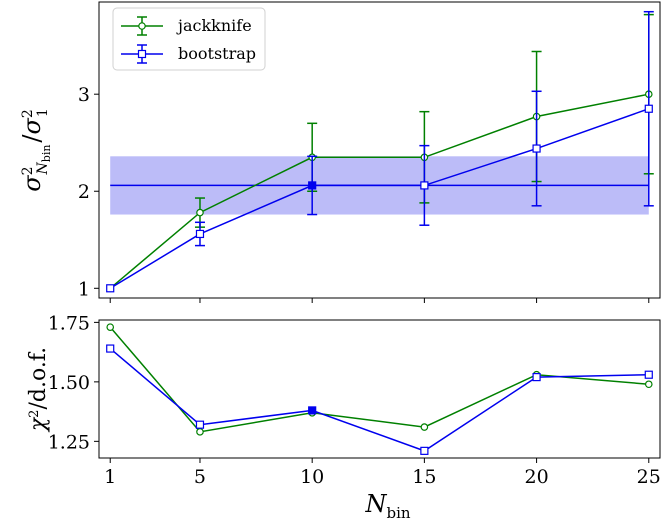 The image size is (668, 525). Describe the element at coordinates (69, 383) in the screenshot. I see `y-tick-label: 1.50` at that location.